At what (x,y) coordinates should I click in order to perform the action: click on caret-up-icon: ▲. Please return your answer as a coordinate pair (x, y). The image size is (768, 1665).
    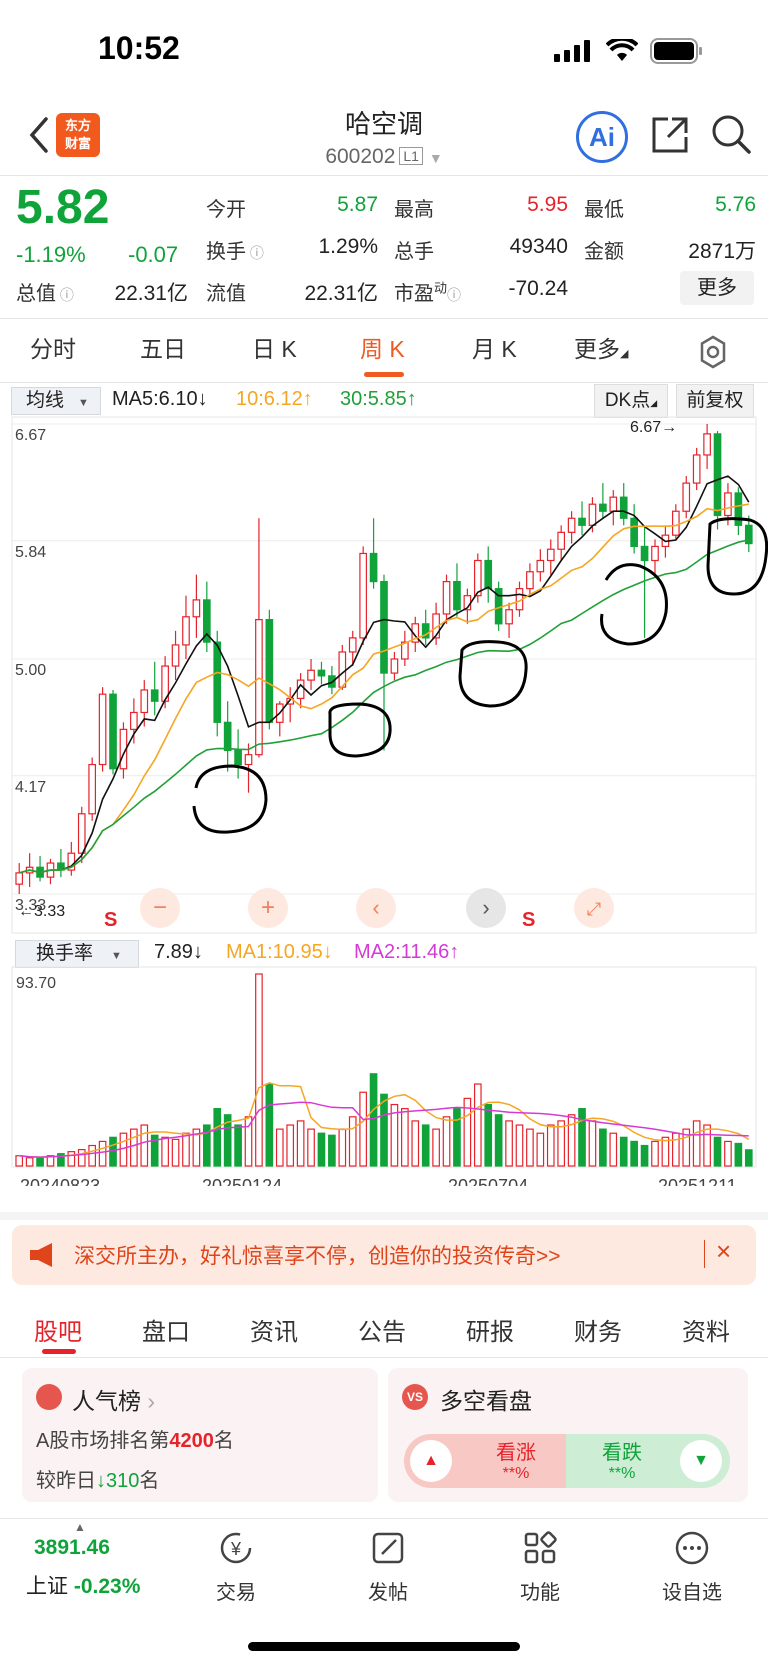
    Looking at the image, I should click on (80, 1527).